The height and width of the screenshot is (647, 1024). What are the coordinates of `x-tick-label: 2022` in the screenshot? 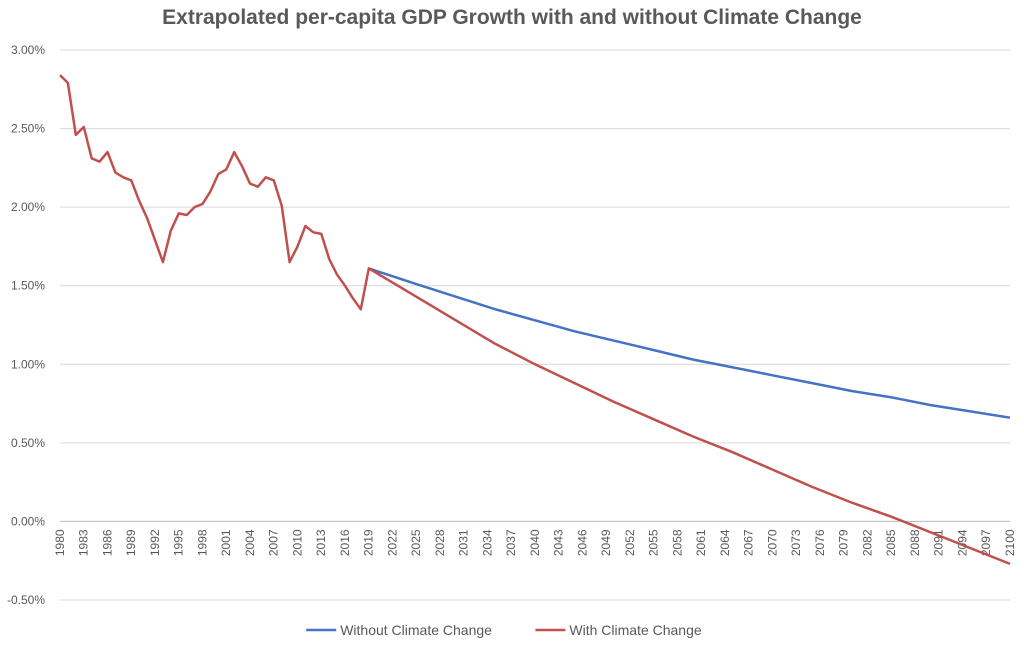 It's located at (393, 542).